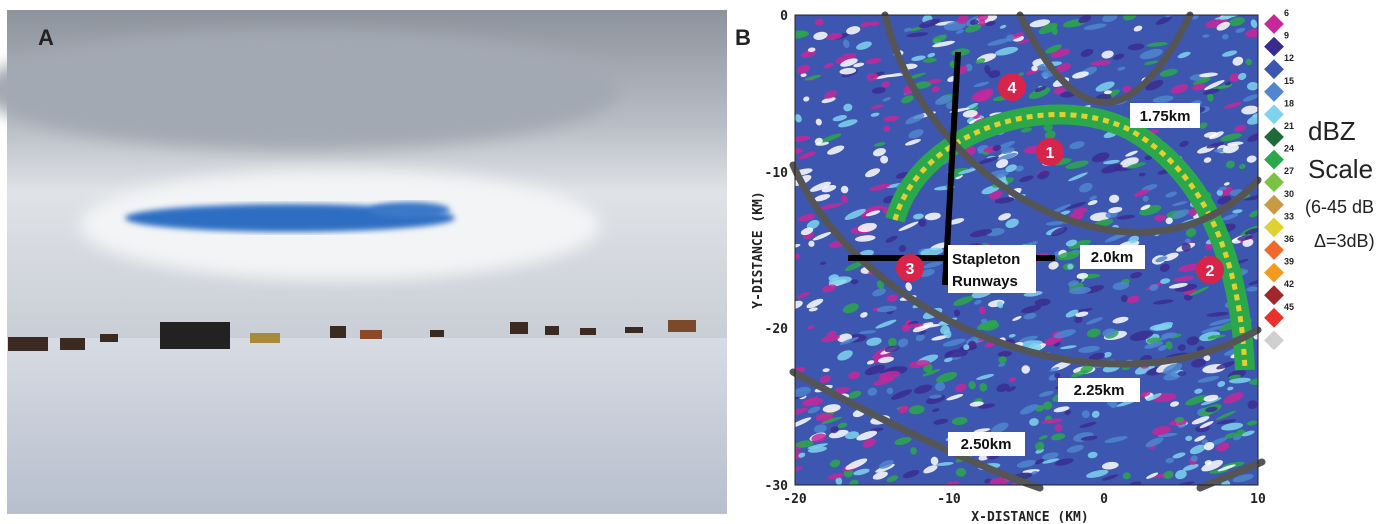 The image size is (1391, 524). What do you see at coordinates (777, 329) in the screenshot?
I see `y-tick-label: -20` at bounding box center [777, 329].